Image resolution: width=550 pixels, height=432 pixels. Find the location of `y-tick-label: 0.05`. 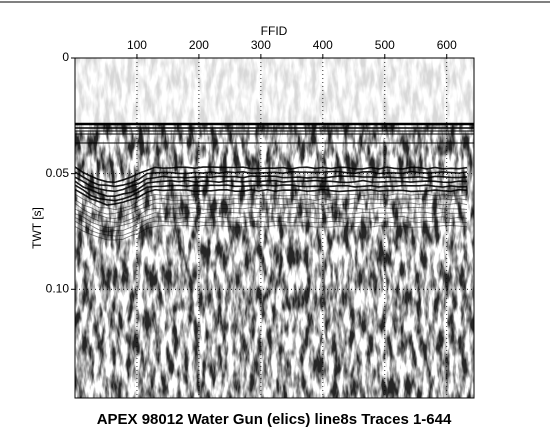

y-tick-label: 0.05 is located at coordinates (58, 173).